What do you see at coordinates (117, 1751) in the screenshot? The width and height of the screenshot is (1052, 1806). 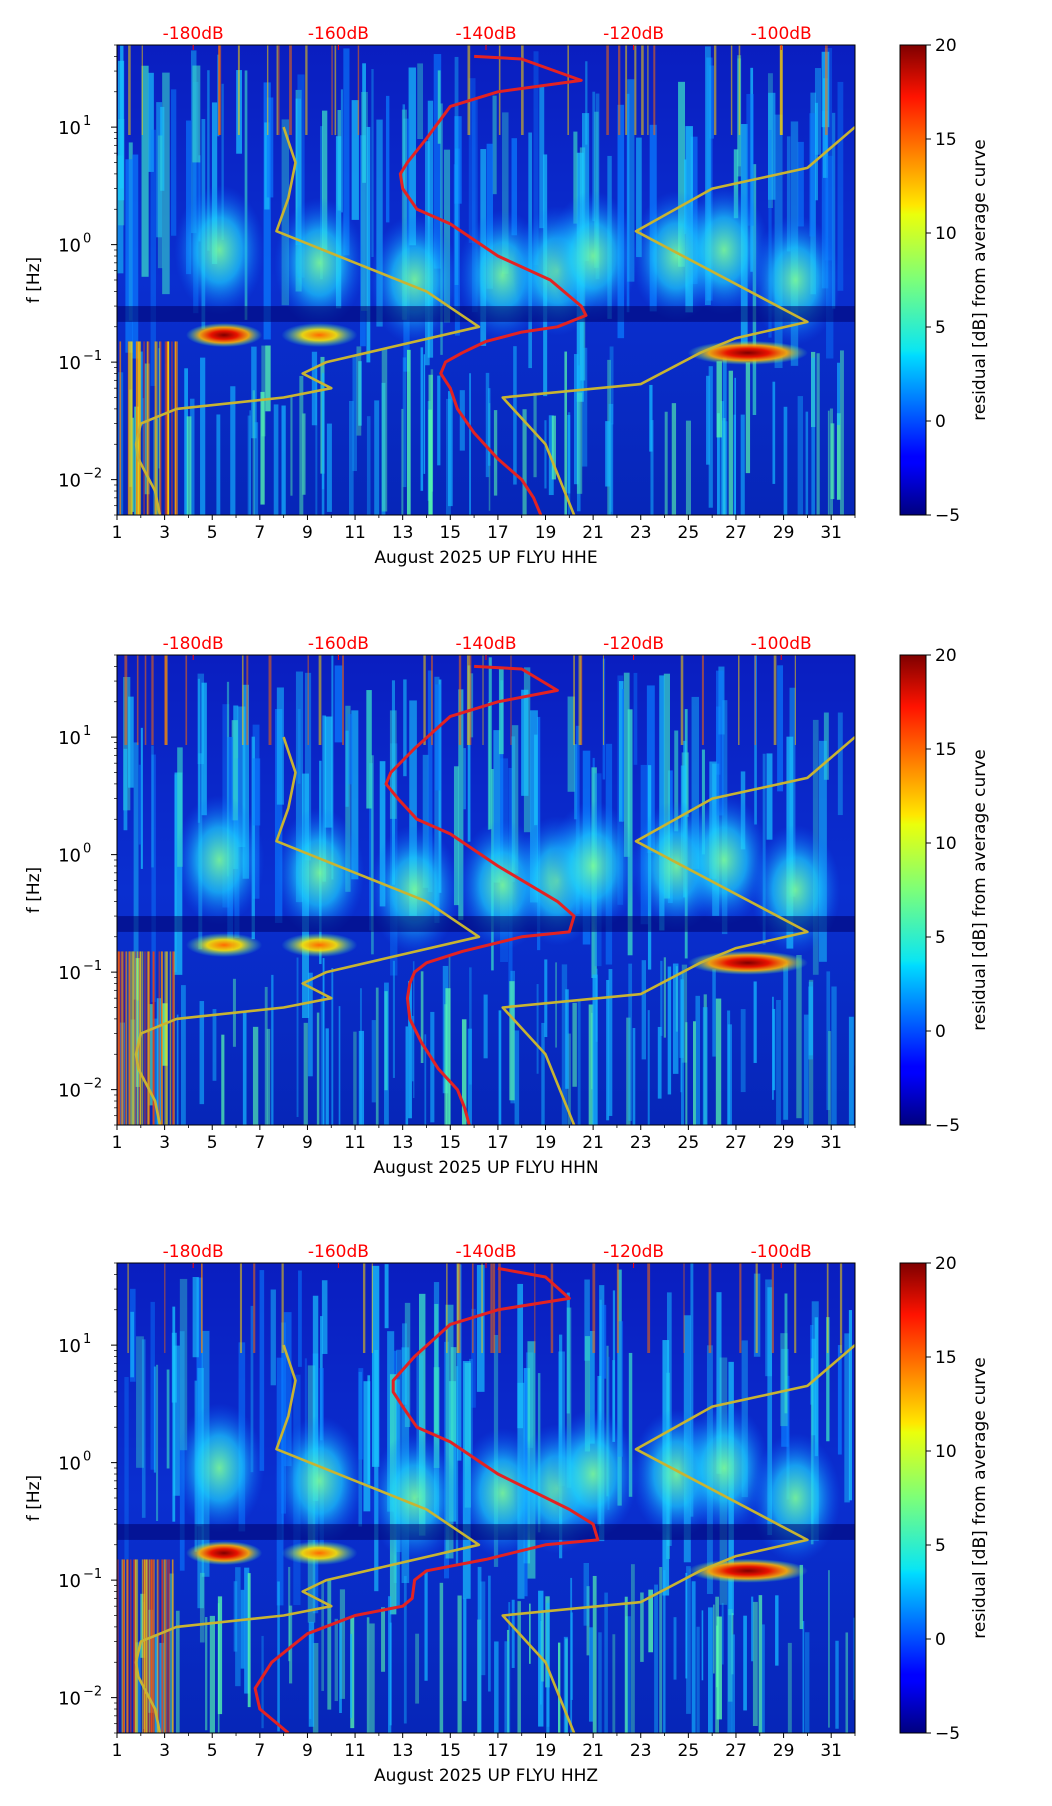 I see `x-tick-label: 1` at bounding box center [117, 1751].